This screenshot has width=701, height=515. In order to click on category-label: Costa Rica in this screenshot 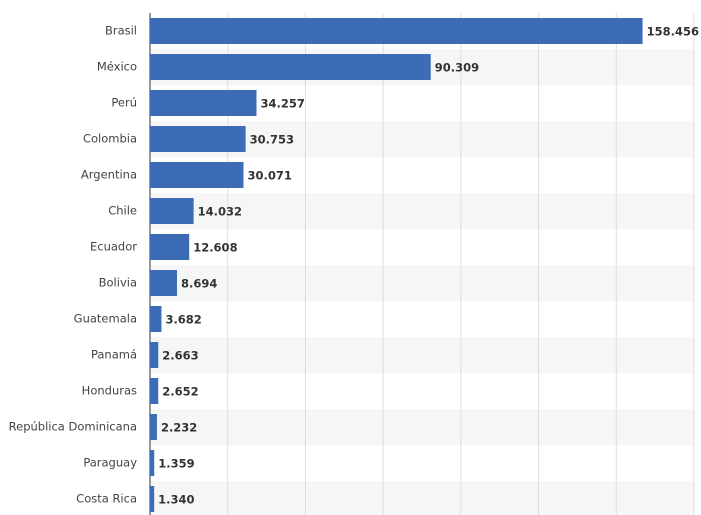, I will do `click(106, 499)`.